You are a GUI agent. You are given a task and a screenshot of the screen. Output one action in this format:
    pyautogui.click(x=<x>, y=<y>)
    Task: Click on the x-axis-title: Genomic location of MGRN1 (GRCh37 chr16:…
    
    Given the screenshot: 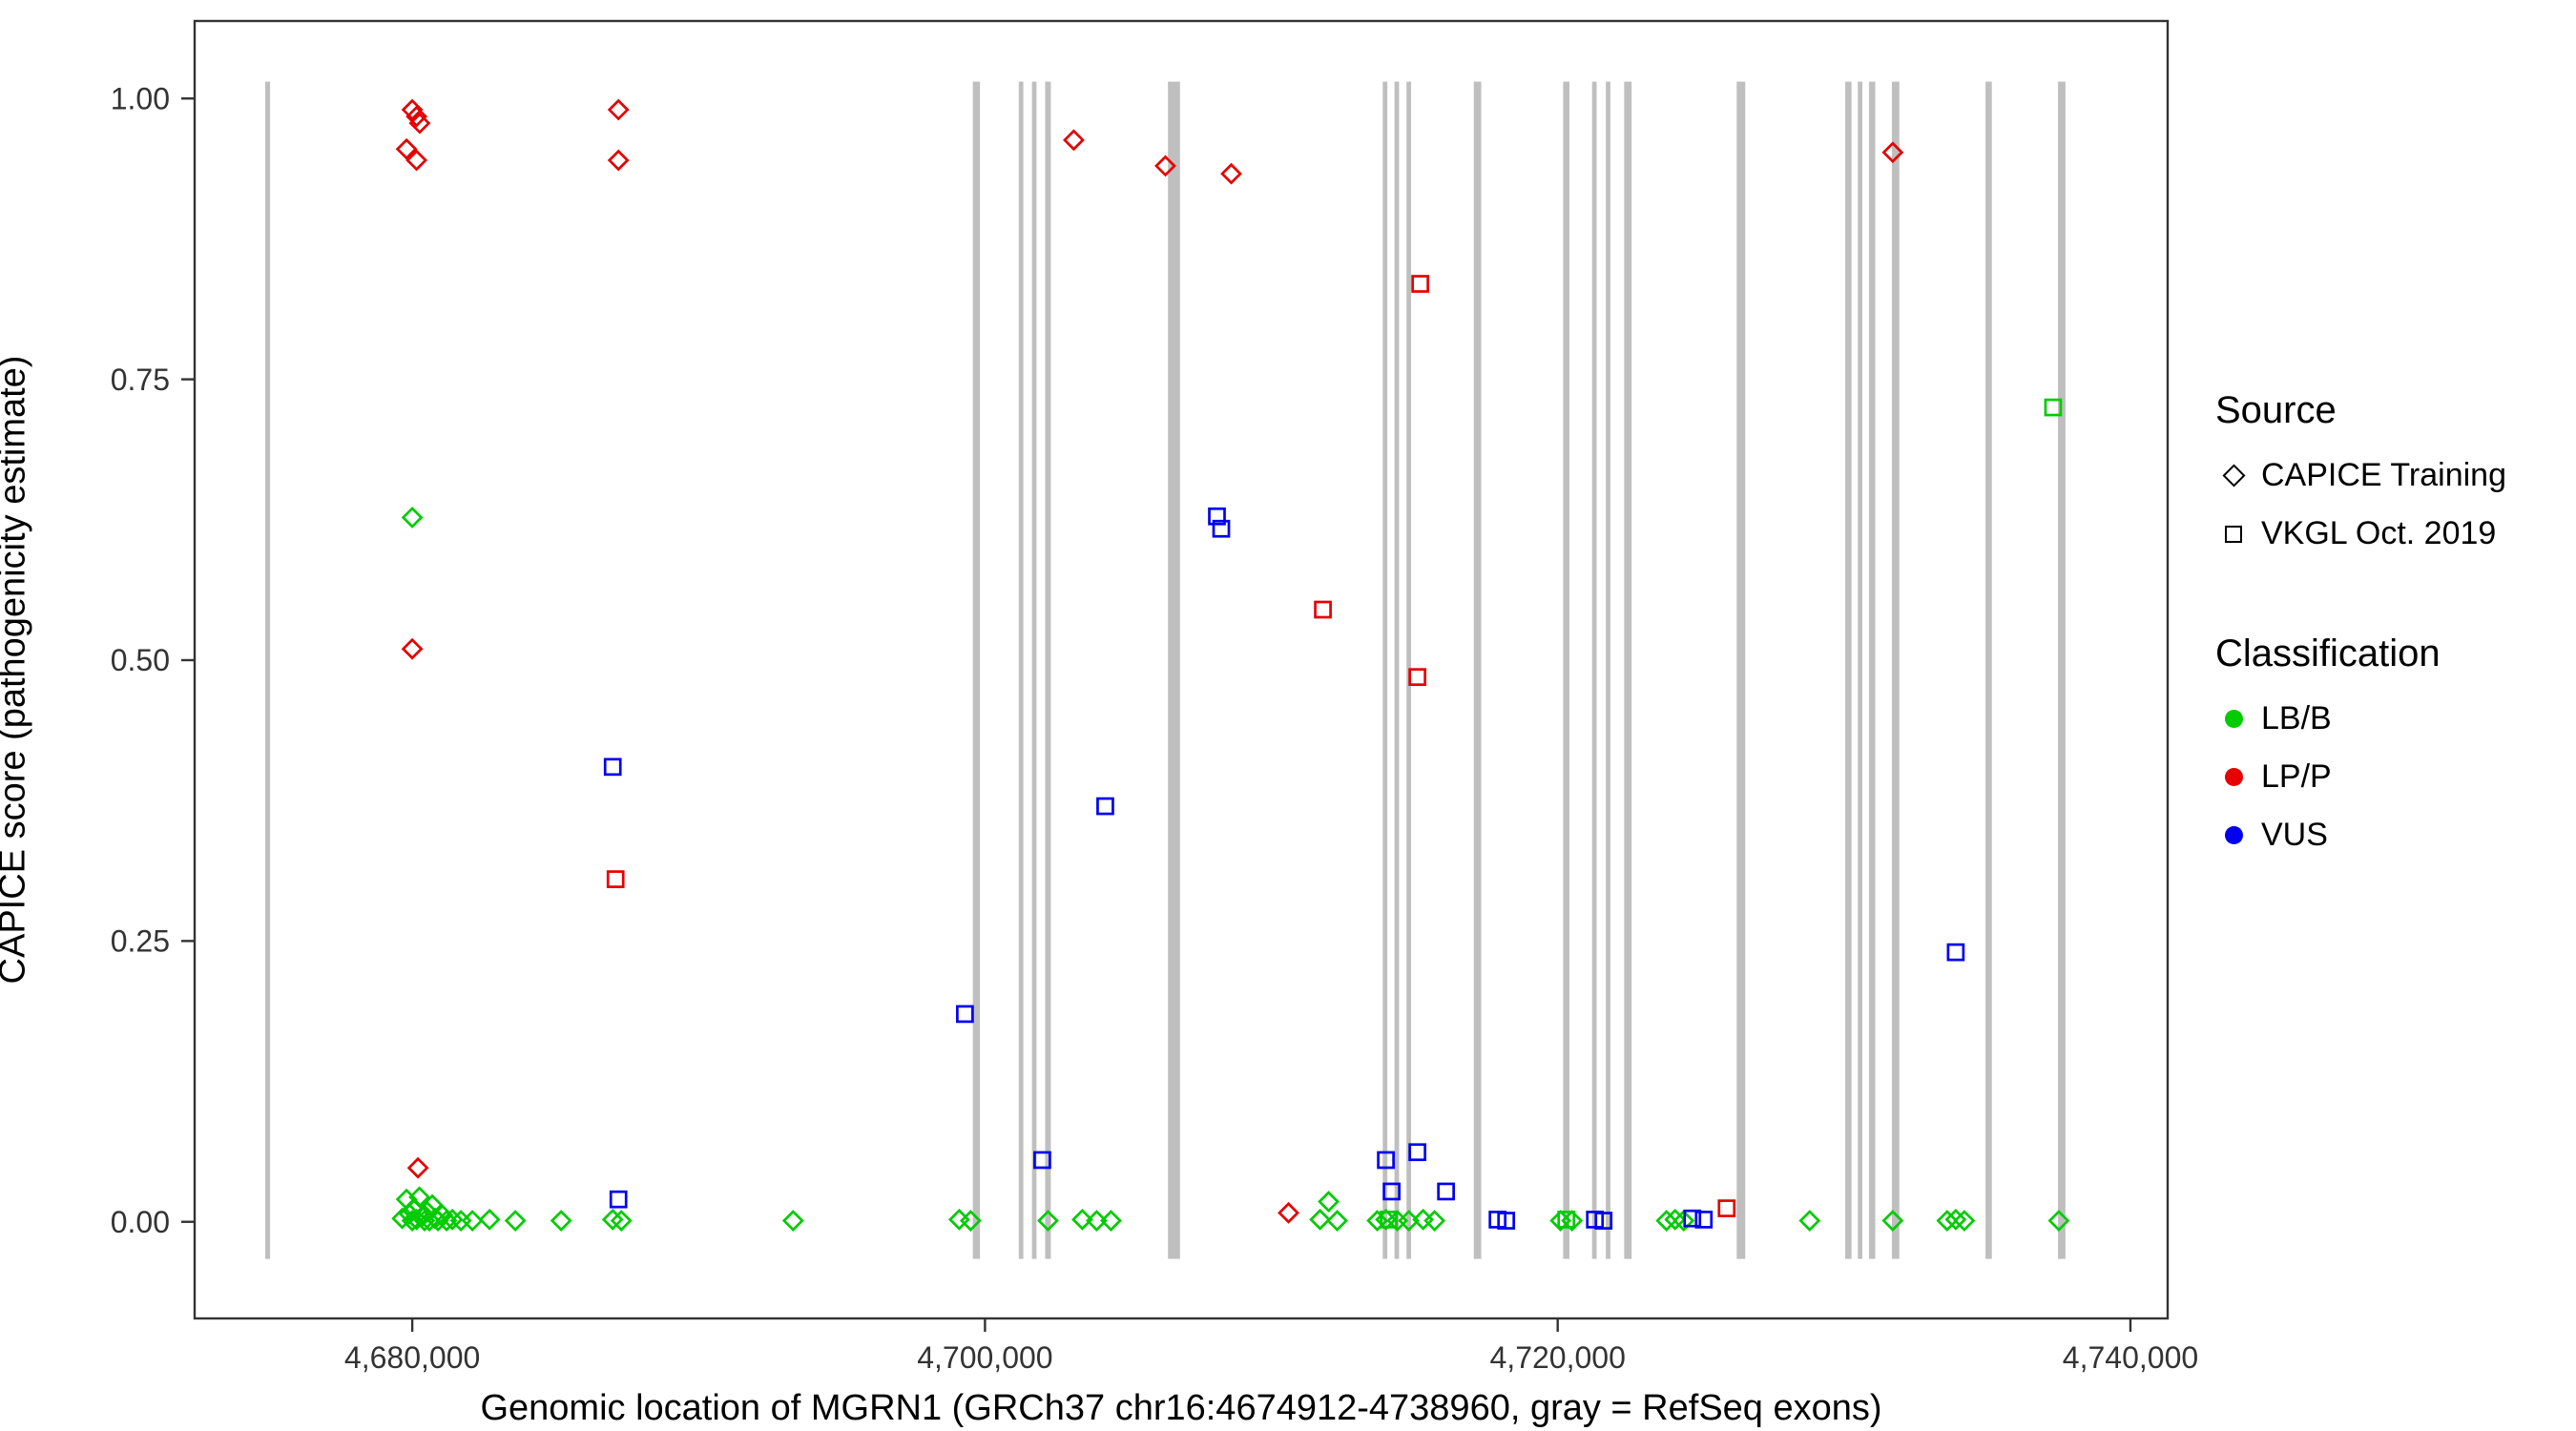 What is the action you would take?
    pyautogui.click(x=1181, y=1408)
    